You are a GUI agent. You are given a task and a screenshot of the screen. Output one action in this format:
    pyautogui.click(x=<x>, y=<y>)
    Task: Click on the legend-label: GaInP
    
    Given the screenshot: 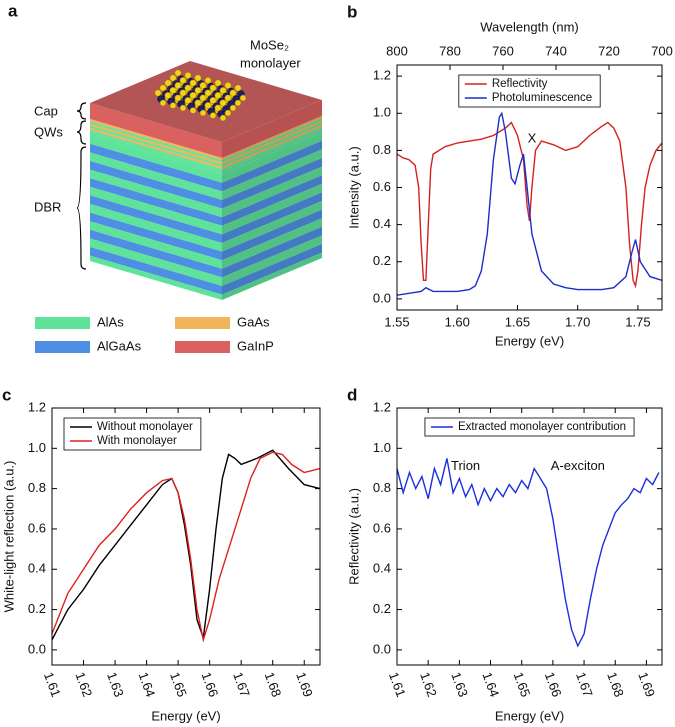 What is the action you would take?
    pyautogui.click(x=255, y=345)
    